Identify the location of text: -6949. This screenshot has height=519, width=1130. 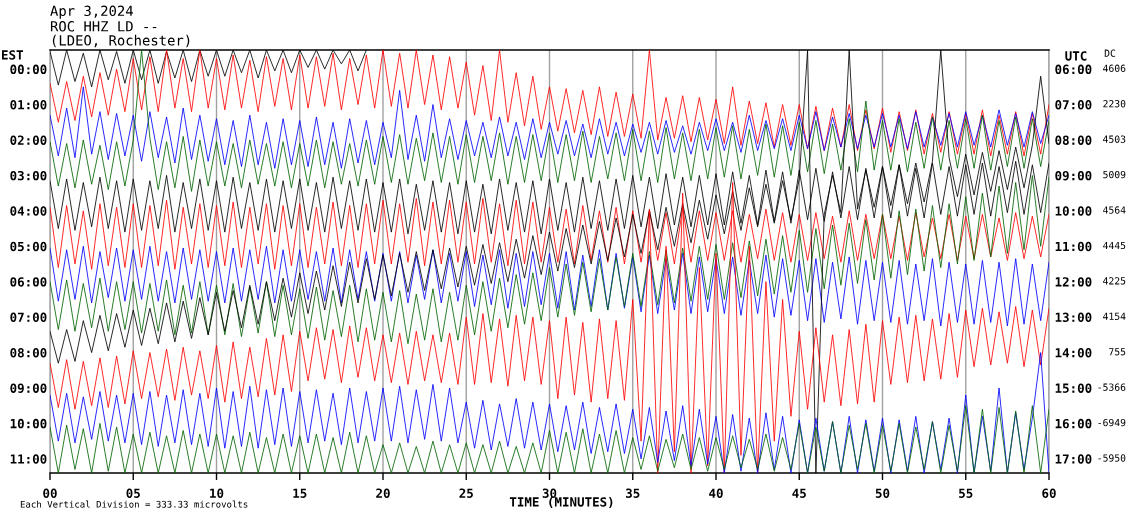
(1112, 422).